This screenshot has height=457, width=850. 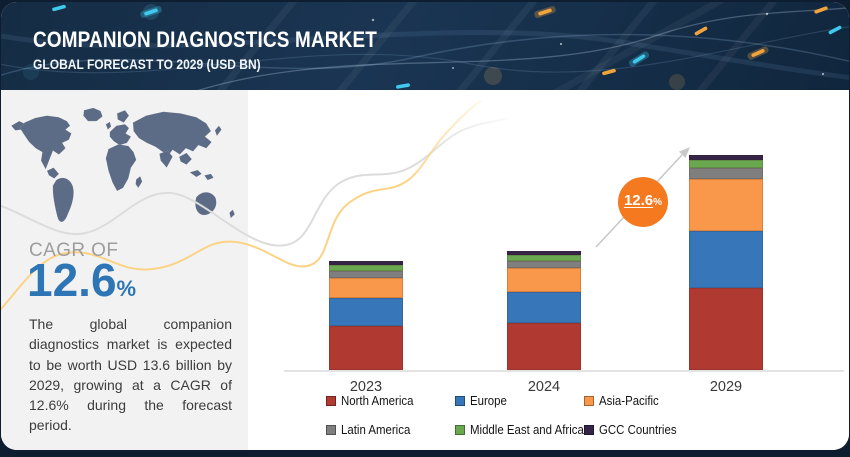 I want to click on stacked-bar-2024, so click(x=544, y=310).